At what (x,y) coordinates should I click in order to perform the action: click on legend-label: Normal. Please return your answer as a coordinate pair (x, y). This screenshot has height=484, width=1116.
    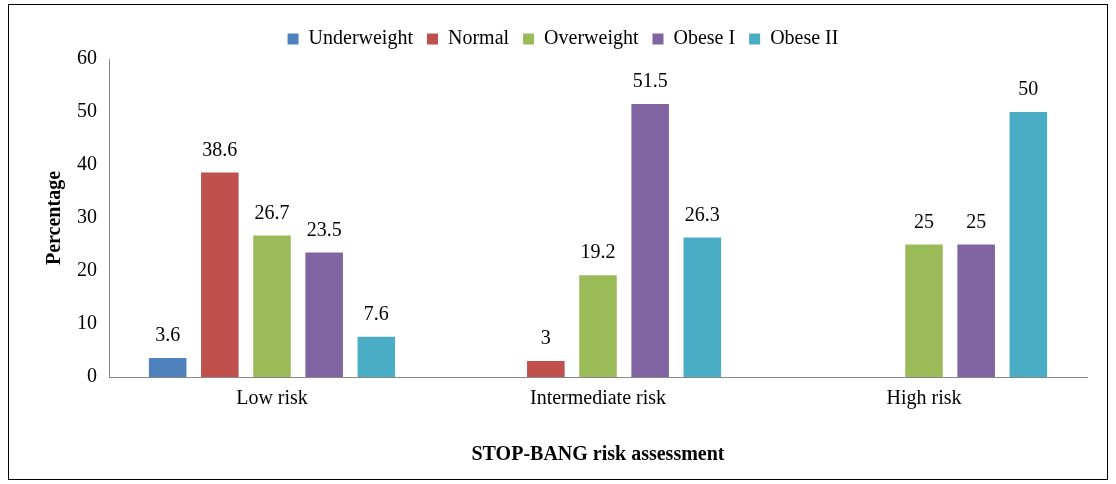
    Looking at the image, I should click on (478, 37).